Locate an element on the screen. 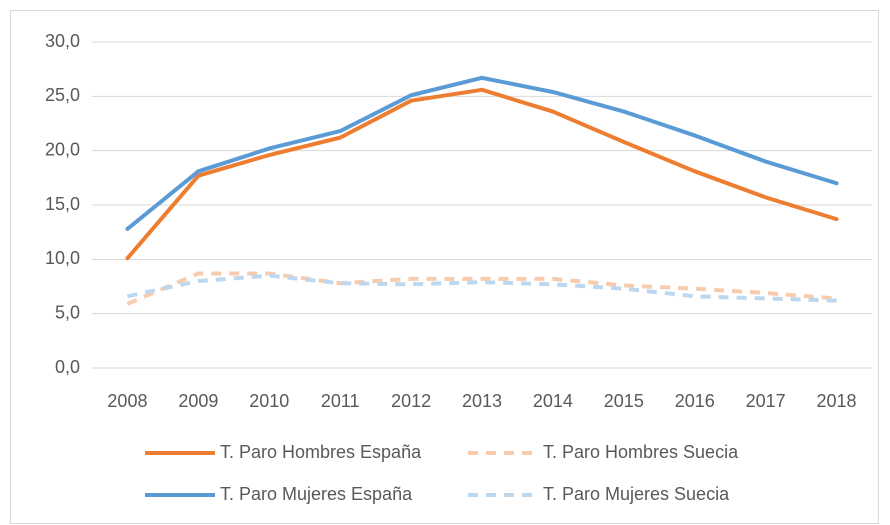 Image resolution: width=890 pixels, height=525 pixels. legend-label: T. Paro Mujeres Suecia is located at coordinates (636, 494).